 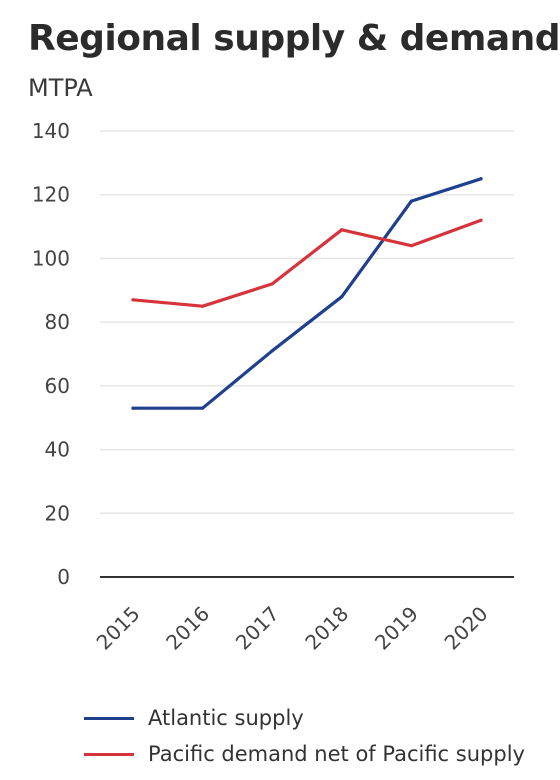 I want to click on y-tick-label: 120, so click(x=51, y=195).